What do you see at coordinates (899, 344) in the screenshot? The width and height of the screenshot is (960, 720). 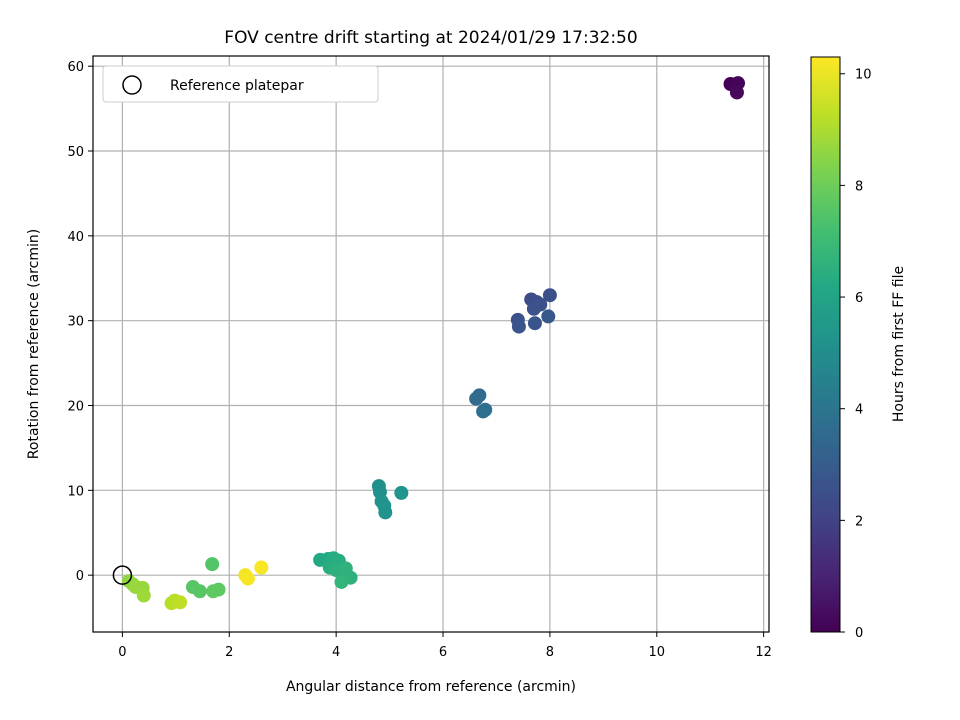 I see `colorbar-label: Hours from first FF file` at bounding box center [899, 344].